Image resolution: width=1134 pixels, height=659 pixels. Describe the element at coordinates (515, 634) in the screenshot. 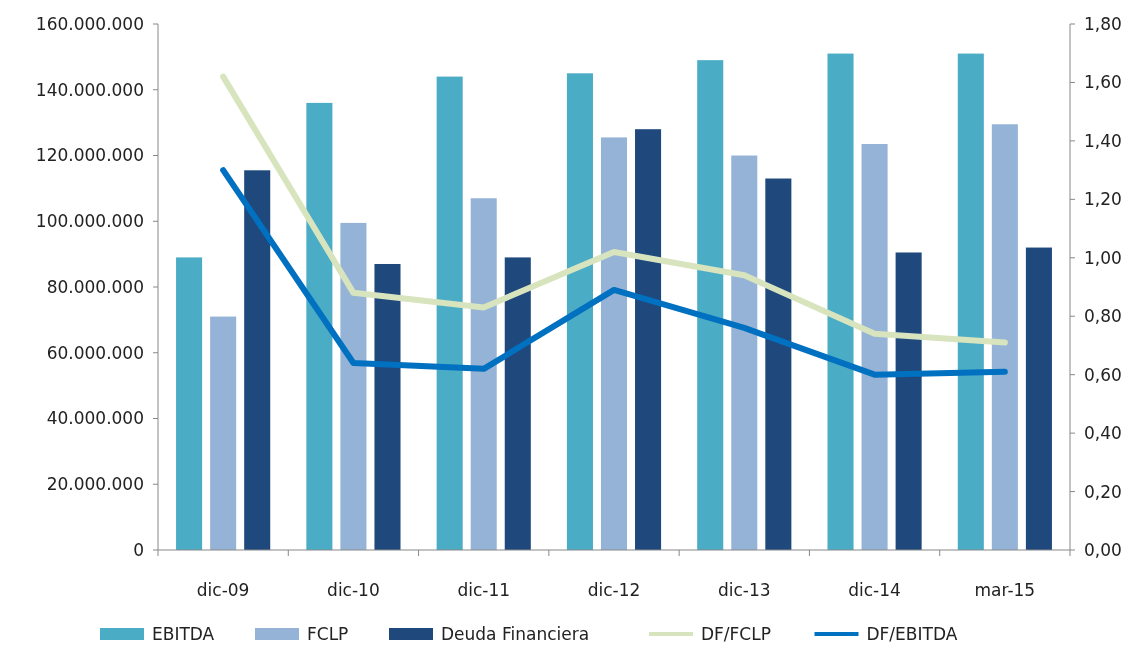

I see `legend-label: Deuda Financiera` at that location.